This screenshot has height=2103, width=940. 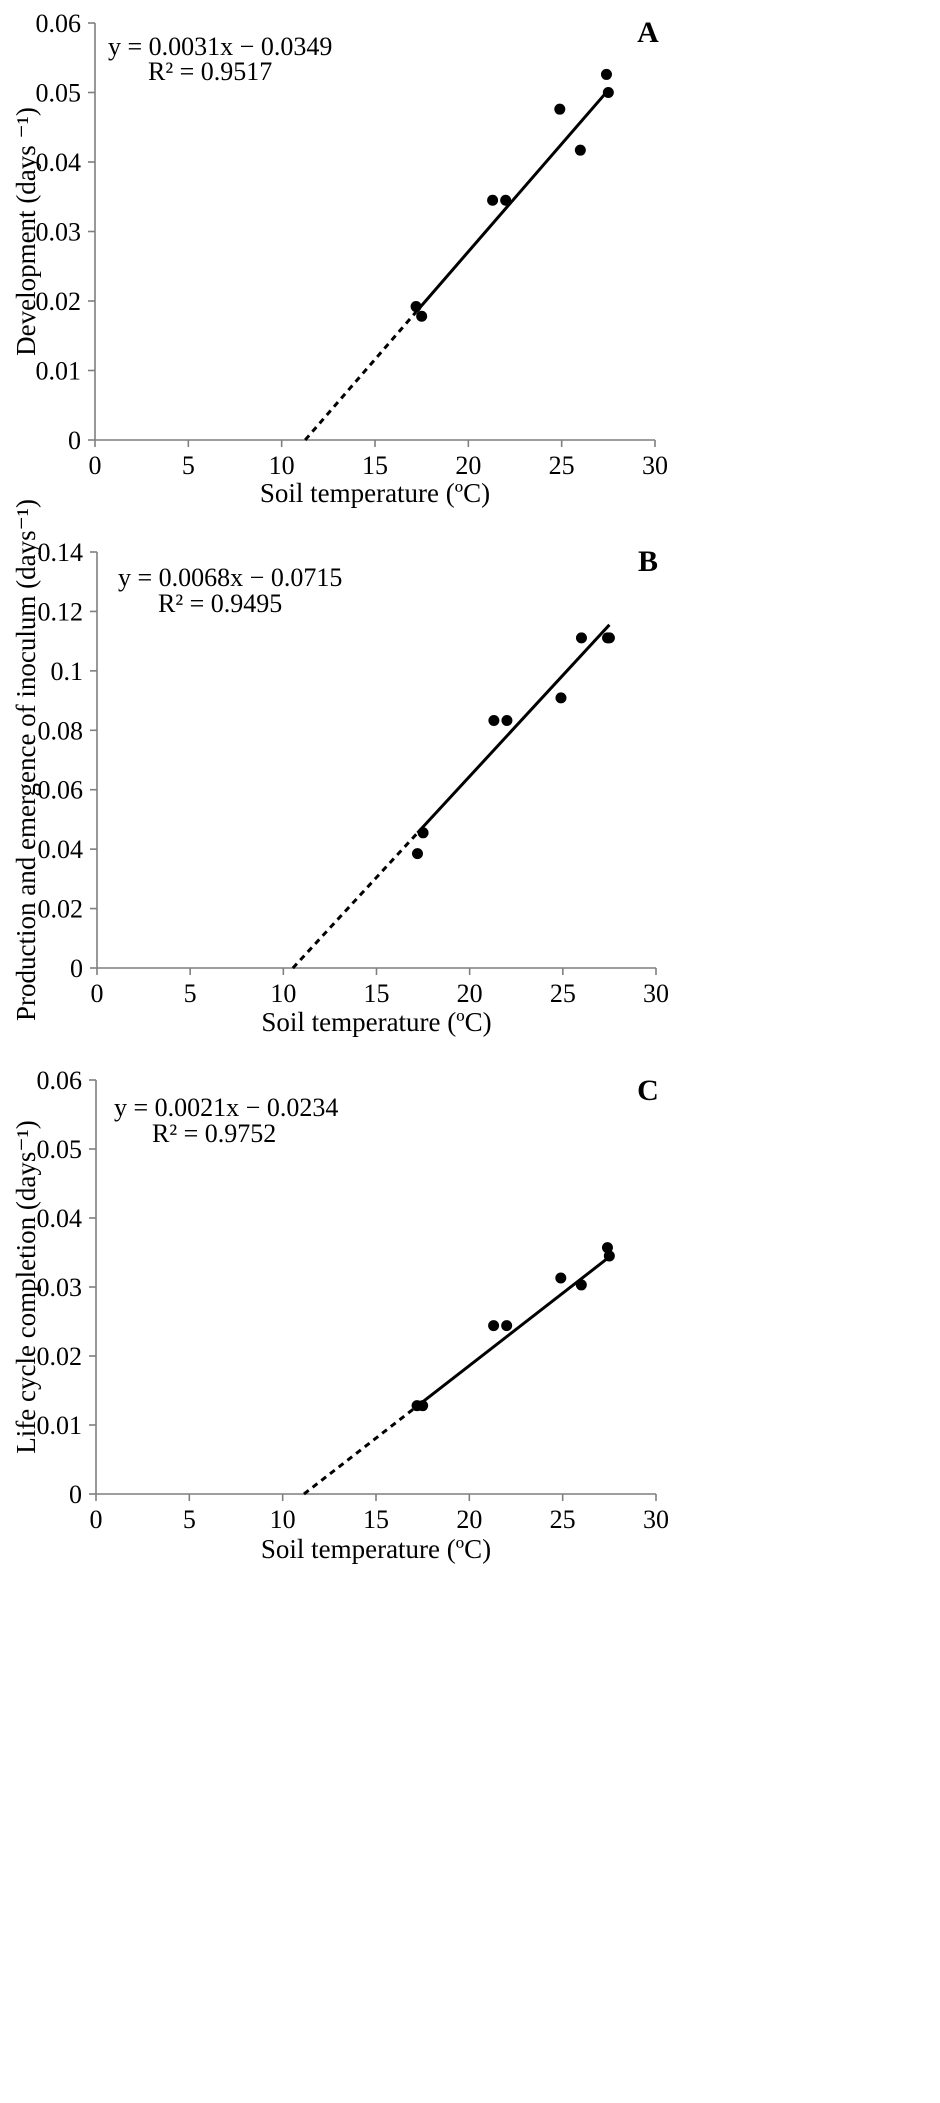 What do you see at coordinates (210, 71) in the screenshot?
I see `r-squared-value: R² = 0.9517` at bounding box center [210, 71].